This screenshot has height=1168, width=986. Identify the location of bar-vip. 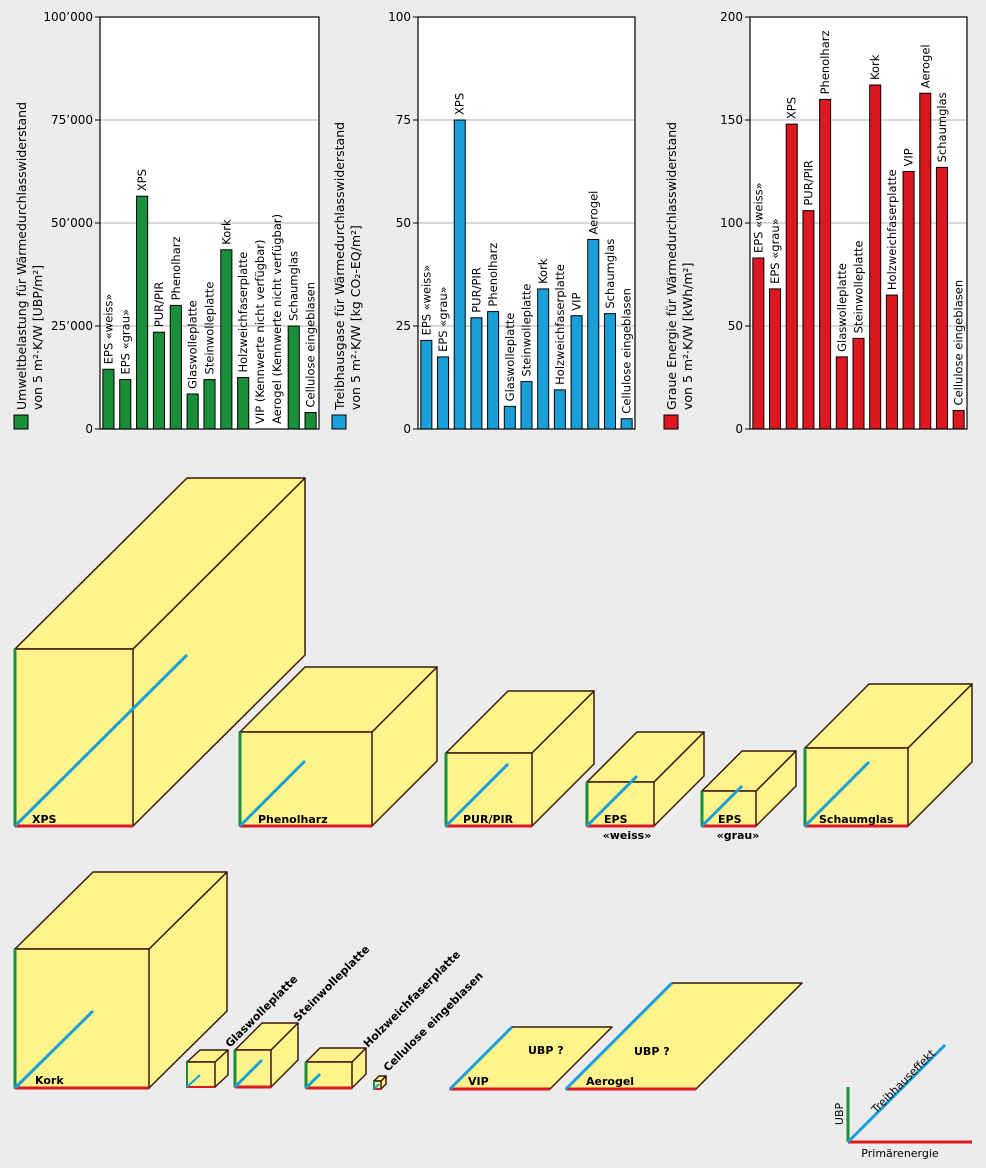
(908, 300).